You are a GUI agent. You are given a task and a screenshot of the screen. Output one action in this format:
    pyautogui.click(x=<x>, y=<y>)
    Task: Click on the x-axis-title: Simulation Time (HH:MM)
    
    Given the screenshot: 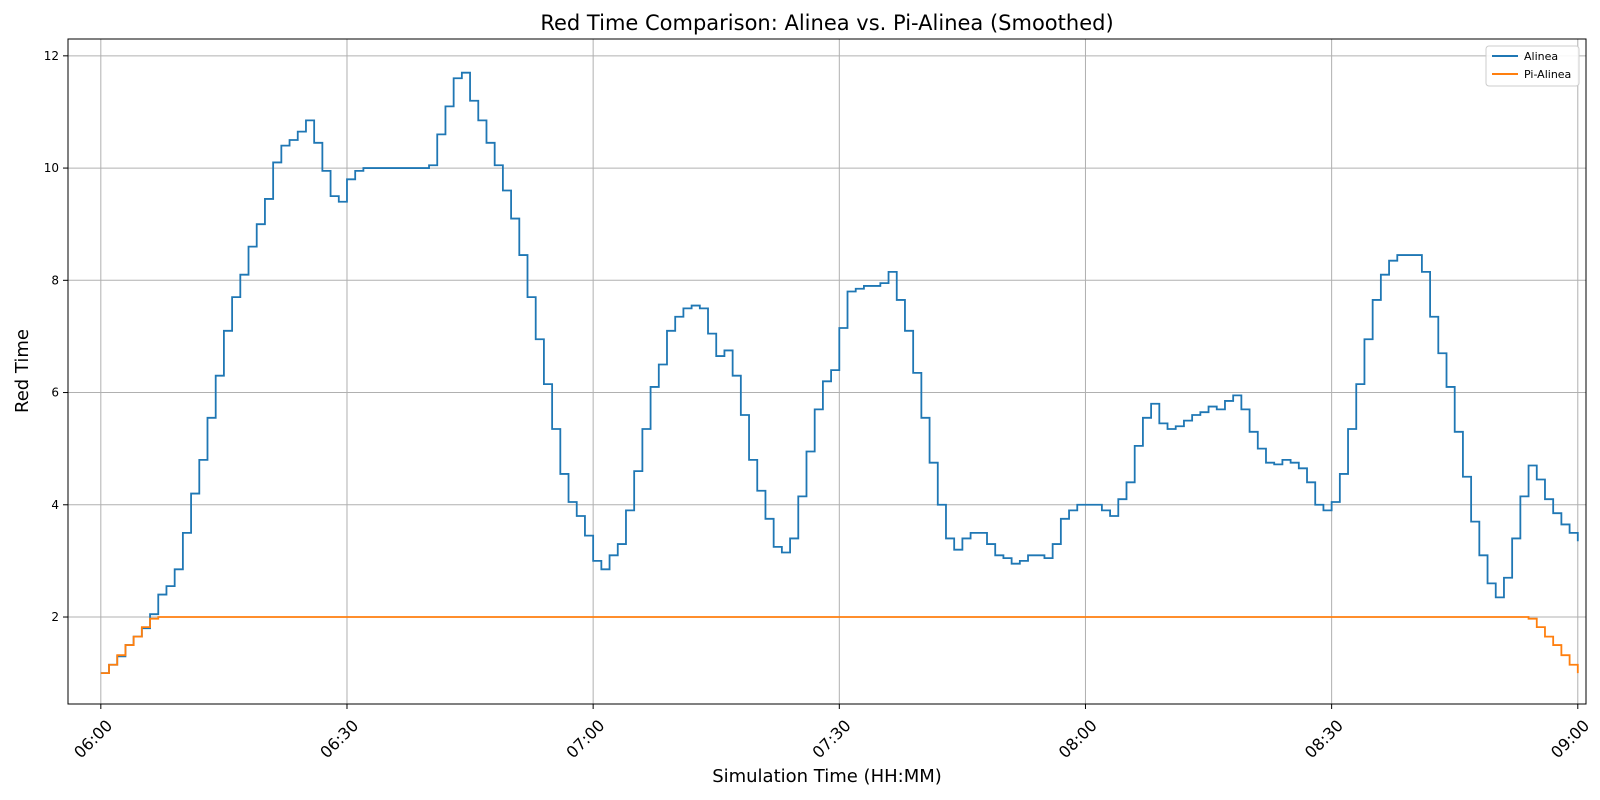 What is the action you would take?
    pyautogui.click(x=827, y=776)
    